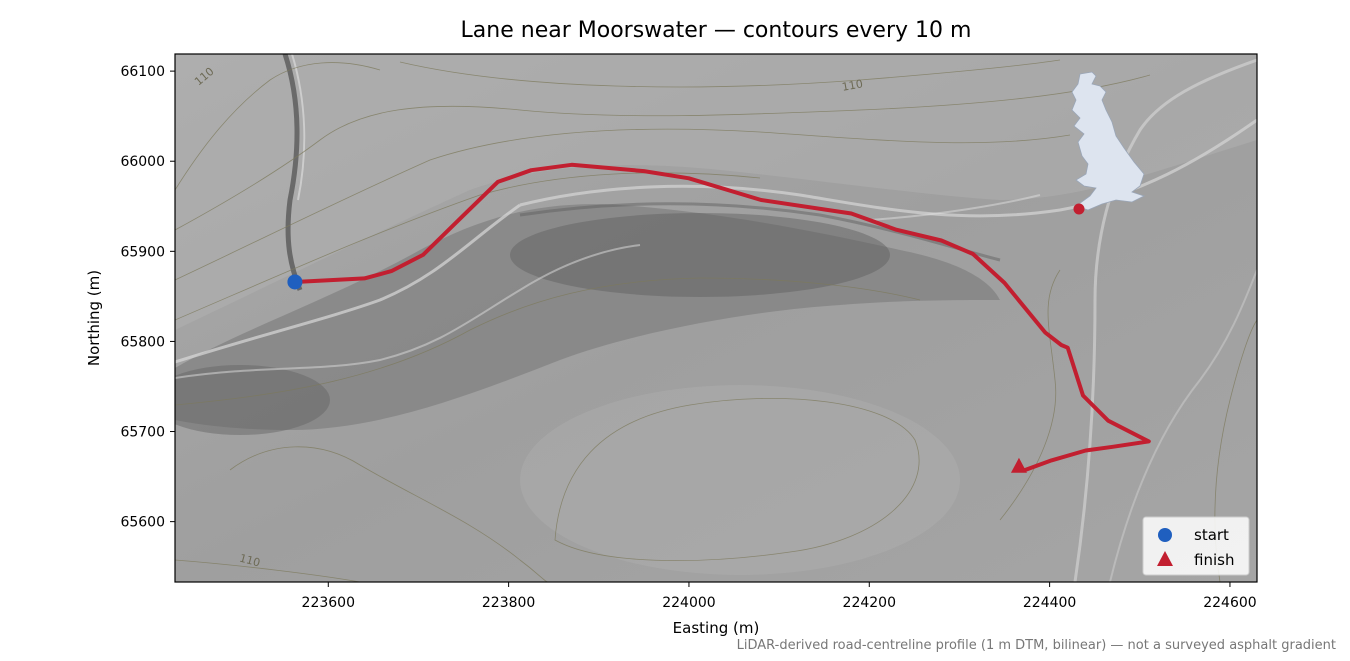  I want to click on uk-locator-inset, so click(1108, 143).